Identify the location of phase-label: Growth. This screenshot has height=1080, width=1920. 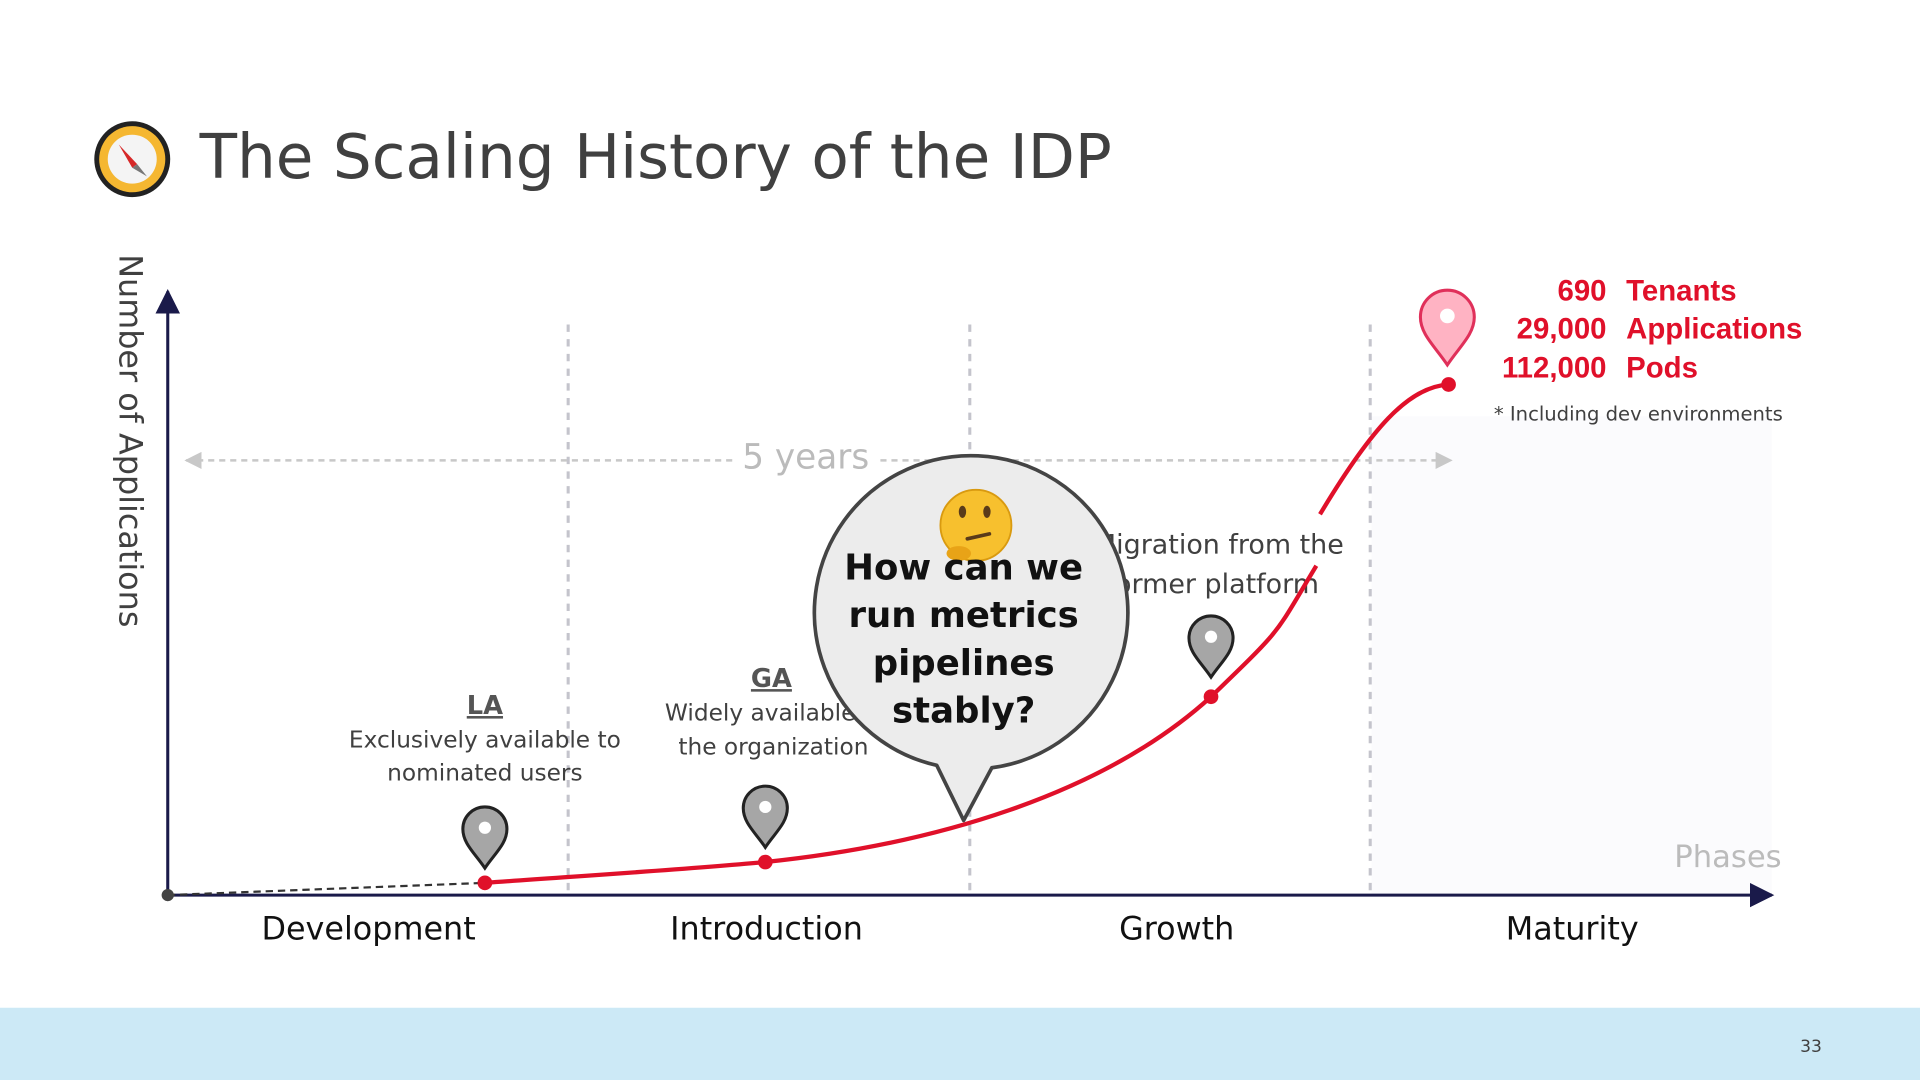
(1176, 929).